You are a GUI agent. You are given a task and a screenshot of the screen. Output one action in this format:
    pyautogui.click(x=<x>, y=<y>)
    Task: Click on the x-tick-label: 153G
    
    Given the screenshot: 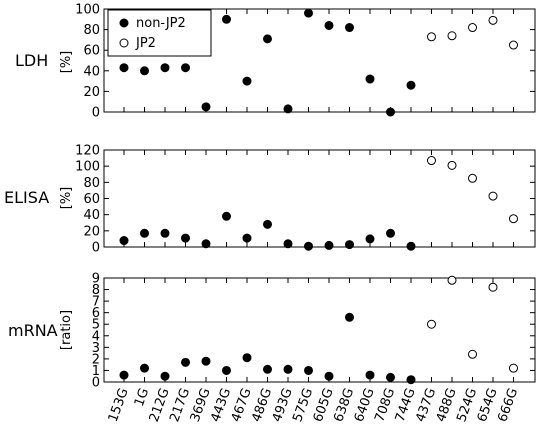 What is the action you would take?
    pyautogui.click(x=119, y=405)
    